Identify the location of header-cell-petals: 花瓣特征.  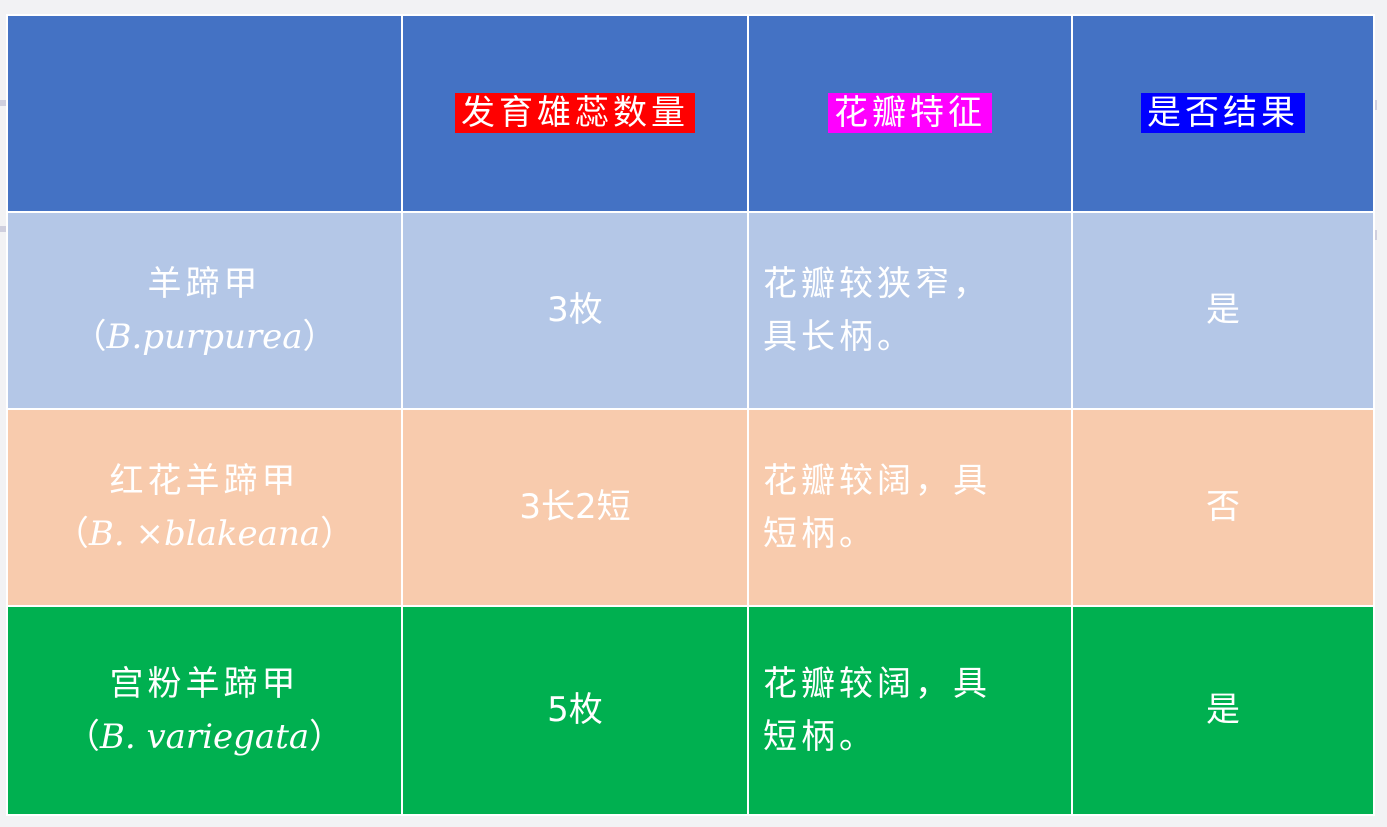
(910, 113).